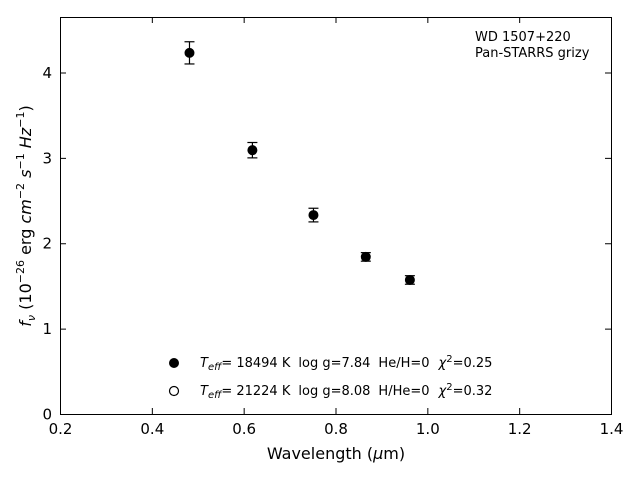 The image size is (640, 480). I want to click on y-tick-label: 4, so click(47, 73).